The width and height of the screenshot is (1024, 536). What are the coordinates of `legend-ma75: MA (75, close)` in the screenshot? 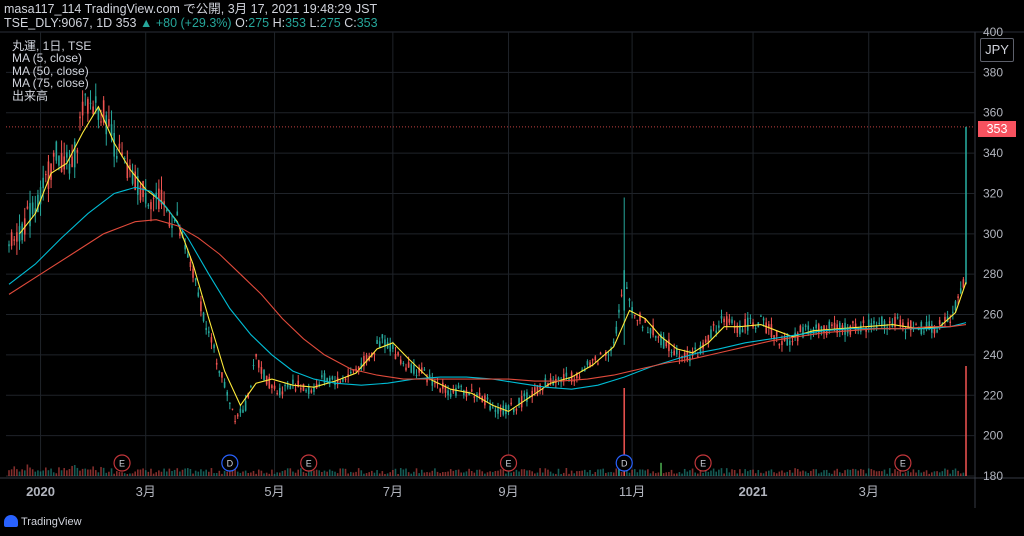 It's located at (50, 83).